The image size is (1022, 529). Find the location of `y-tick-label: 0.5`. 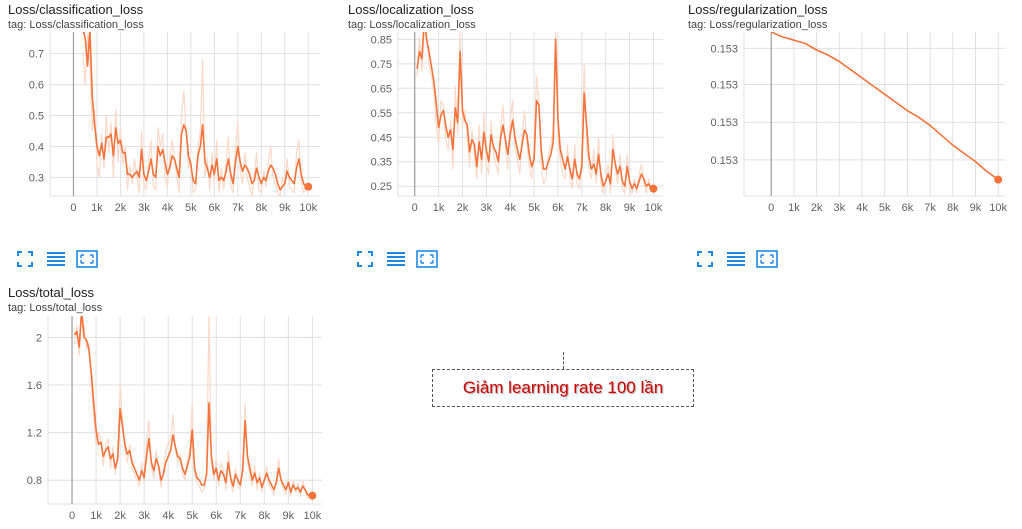

y-tick-label: 0.5 is located at coordinates (36, 117).